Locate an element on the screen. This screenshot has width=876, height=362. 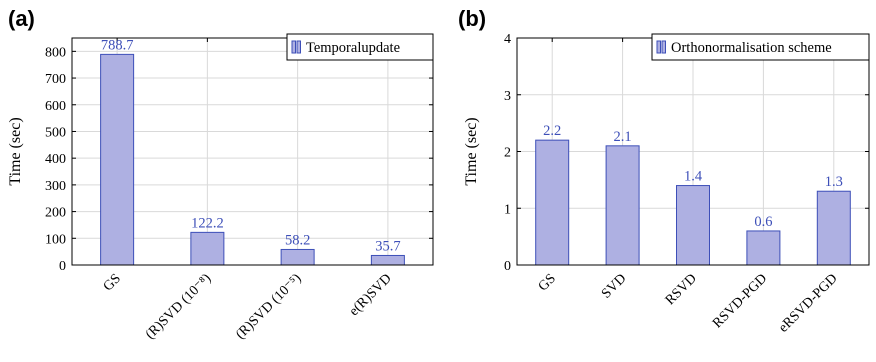
y-tick-label: 400 is located at coordinates (55, 159).